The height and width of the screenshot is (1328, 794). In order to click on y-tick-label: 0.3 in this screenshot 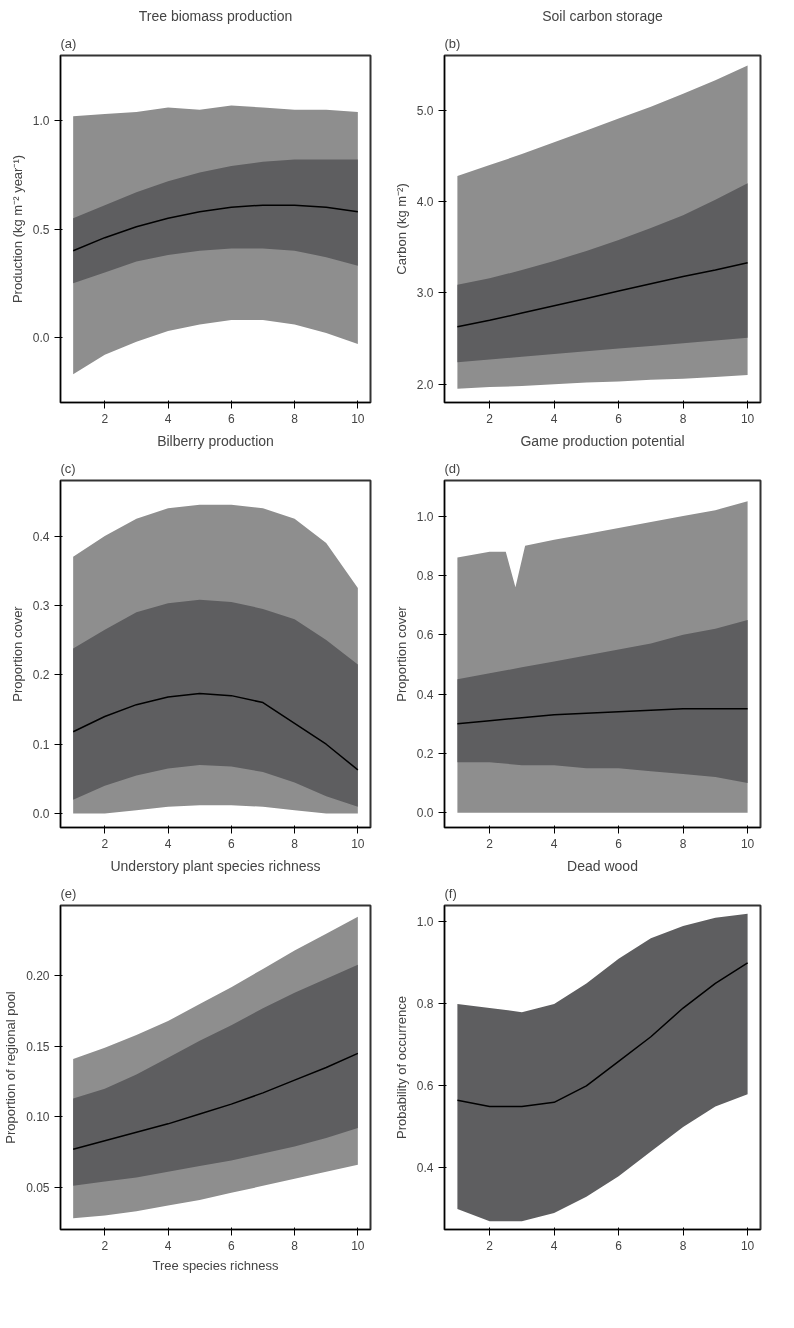, I will do `click(41, 605)`.